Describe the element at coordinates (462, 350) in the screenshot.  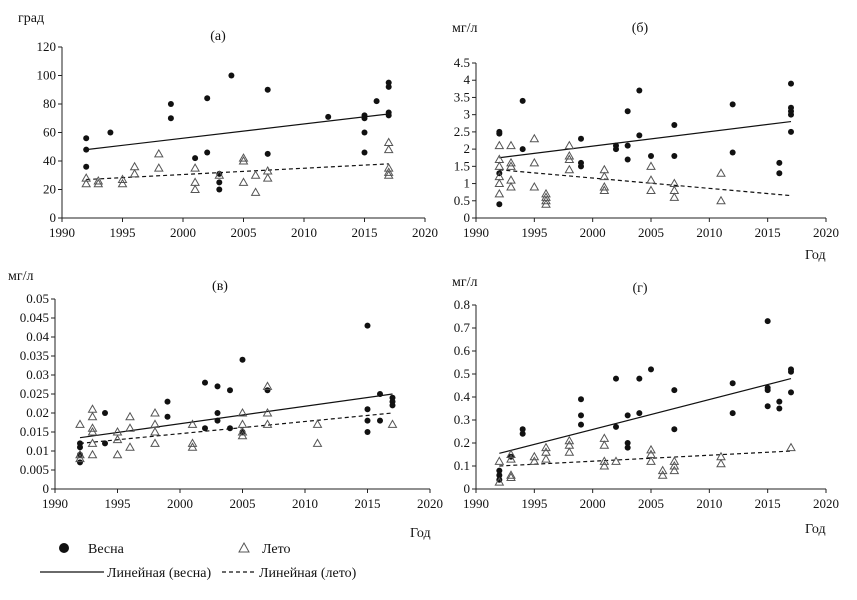
I see `y-tick-label: 0.6` at that location.